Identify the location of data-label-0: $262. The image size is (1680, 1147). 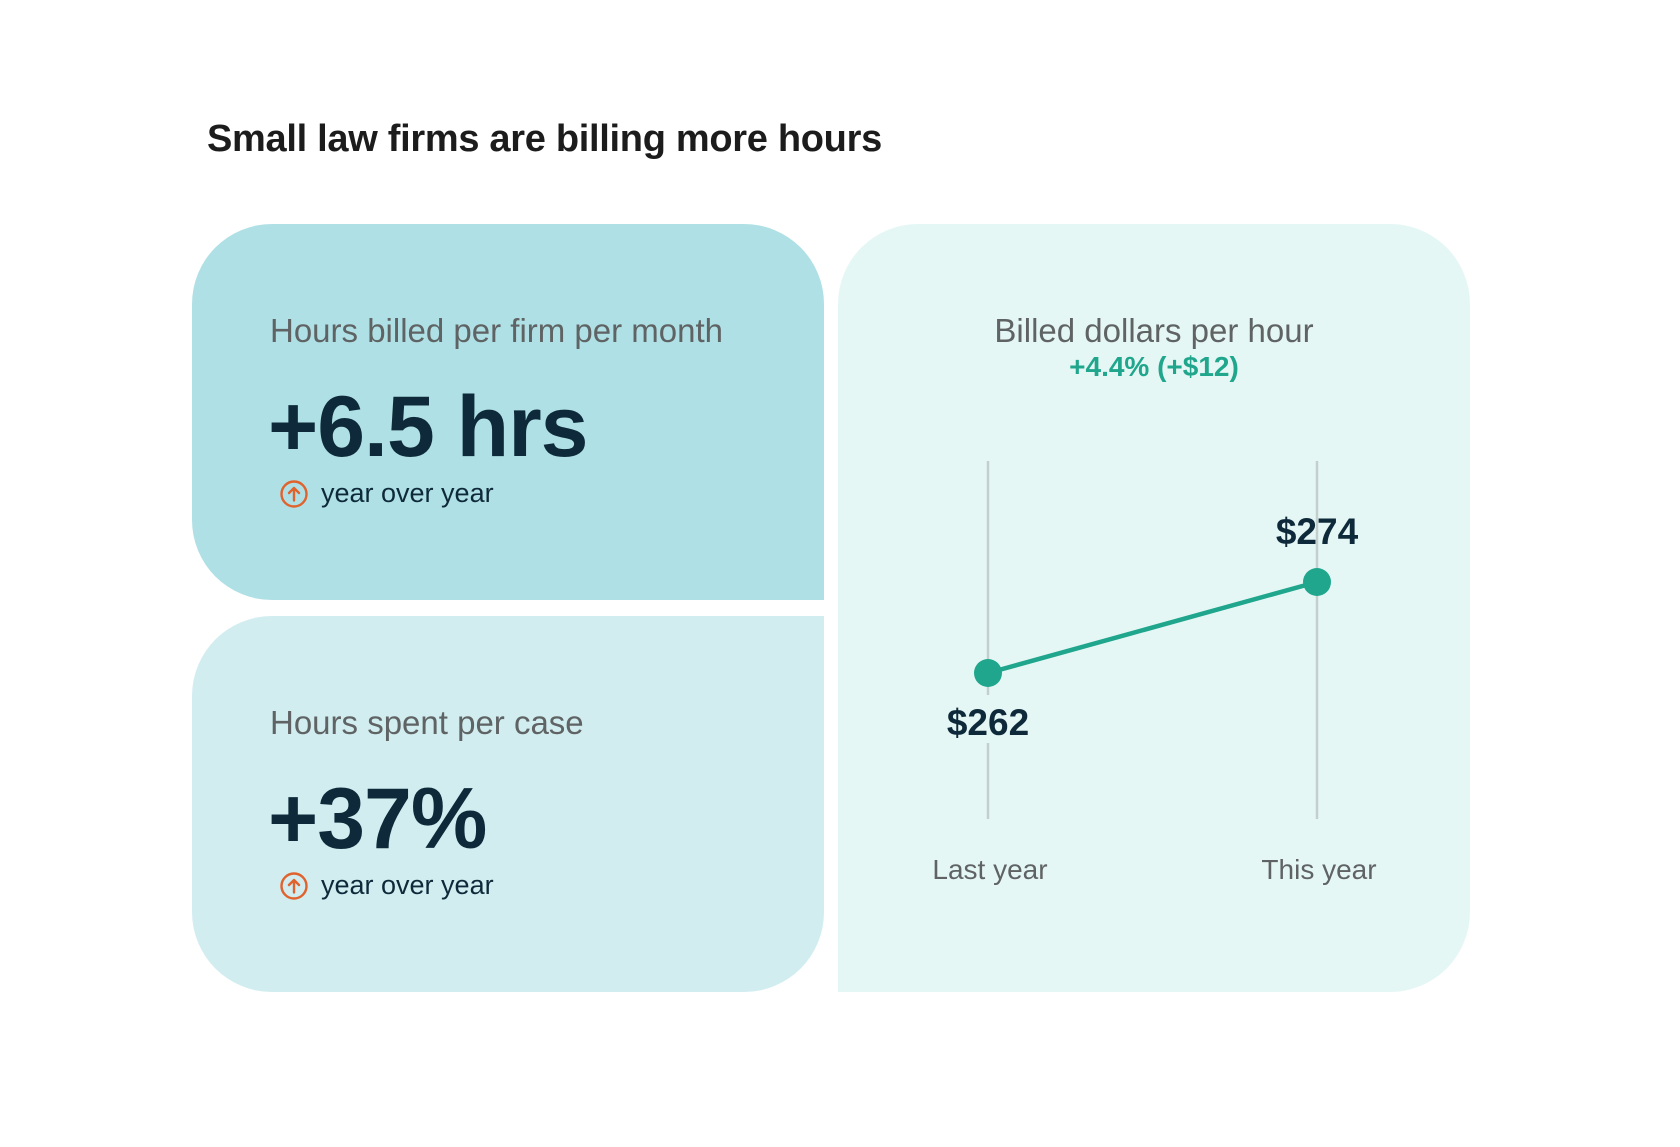
(988, 722).